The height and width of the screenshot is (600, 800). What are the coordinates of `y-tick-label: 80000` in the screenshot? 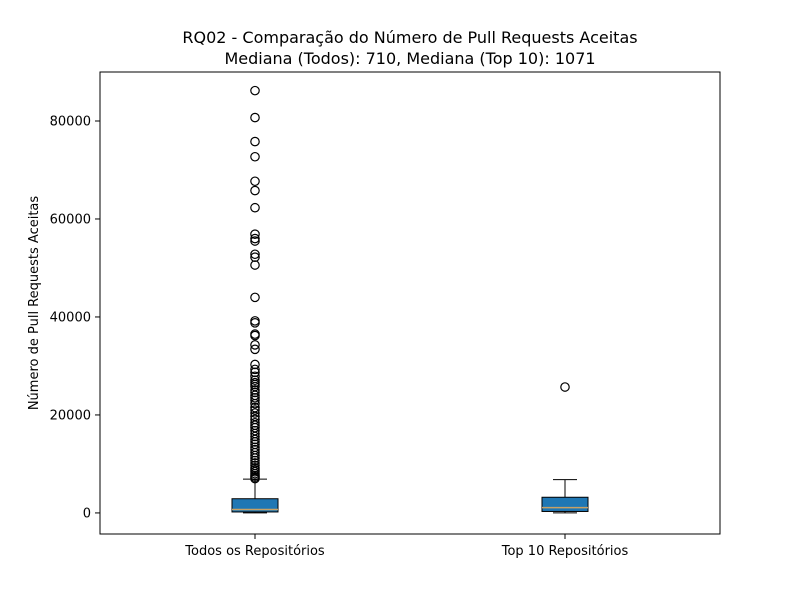 It's located at (70, 121).